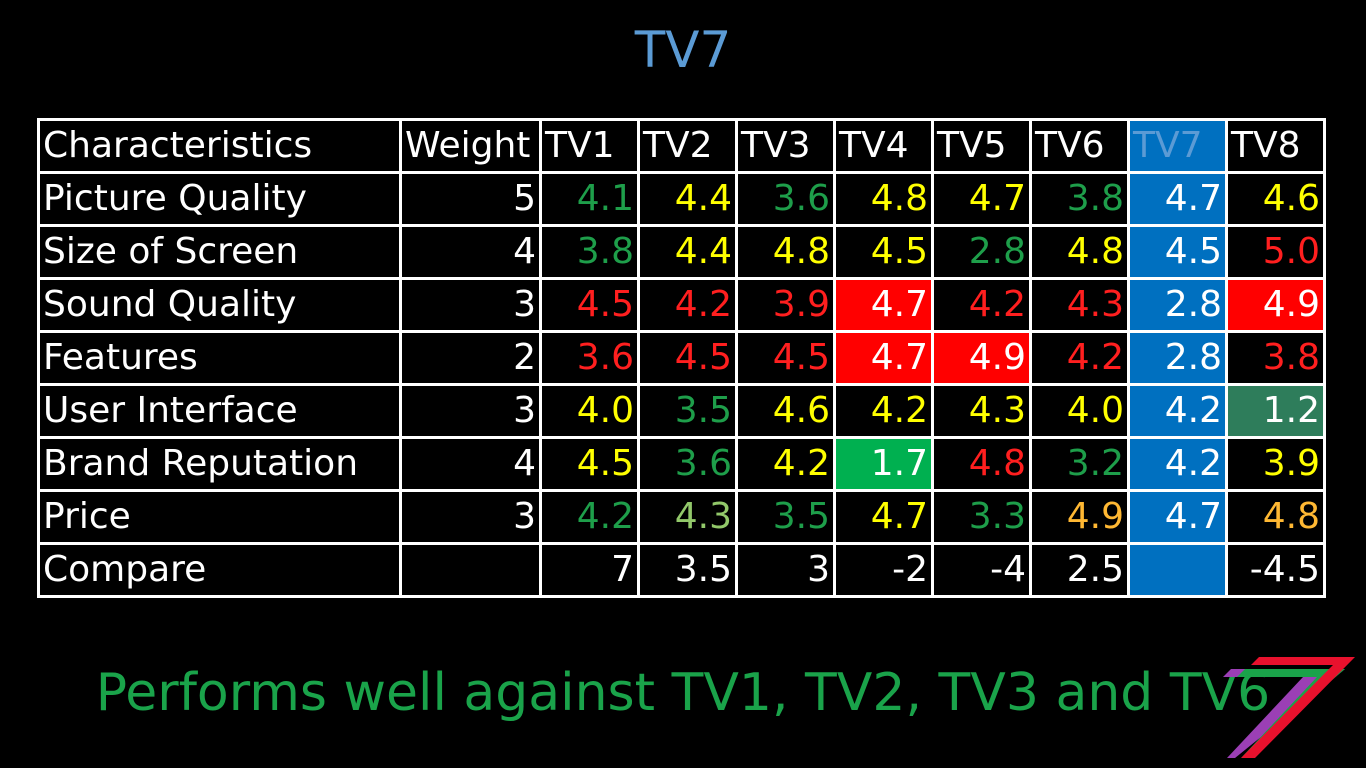 This screenshot has width=1366, height=768. I want to click on table-row: Sound Quality 3 4.5 4.2 3.9 4.7 4.2 4.3 2.8 4.9, so click(681, 305).